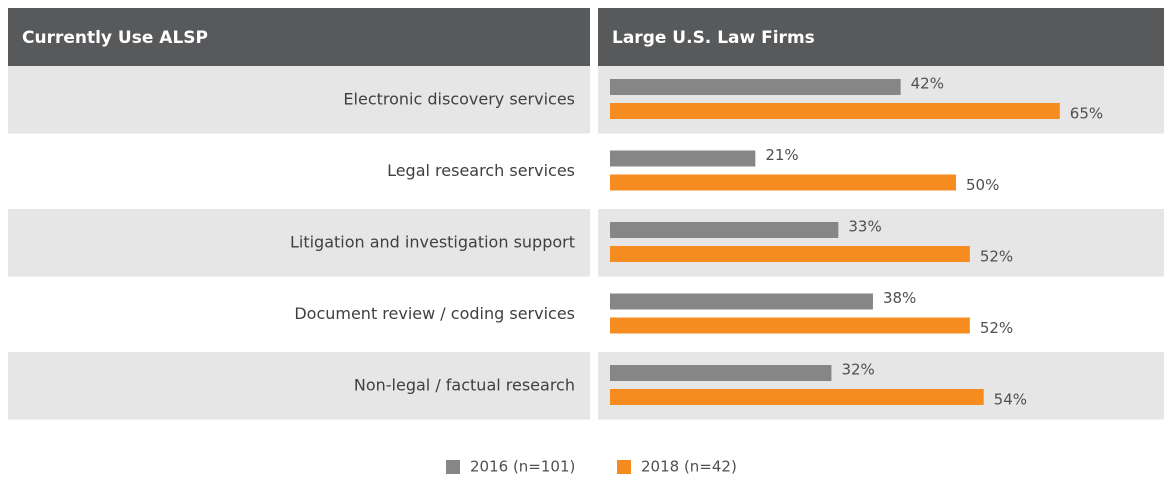 This screenshot has height=478, width=1172. Describe the element at coordinates (713, 38) in the screenshot. I see `chart-title: Large U.S. Law Firms` at that location.